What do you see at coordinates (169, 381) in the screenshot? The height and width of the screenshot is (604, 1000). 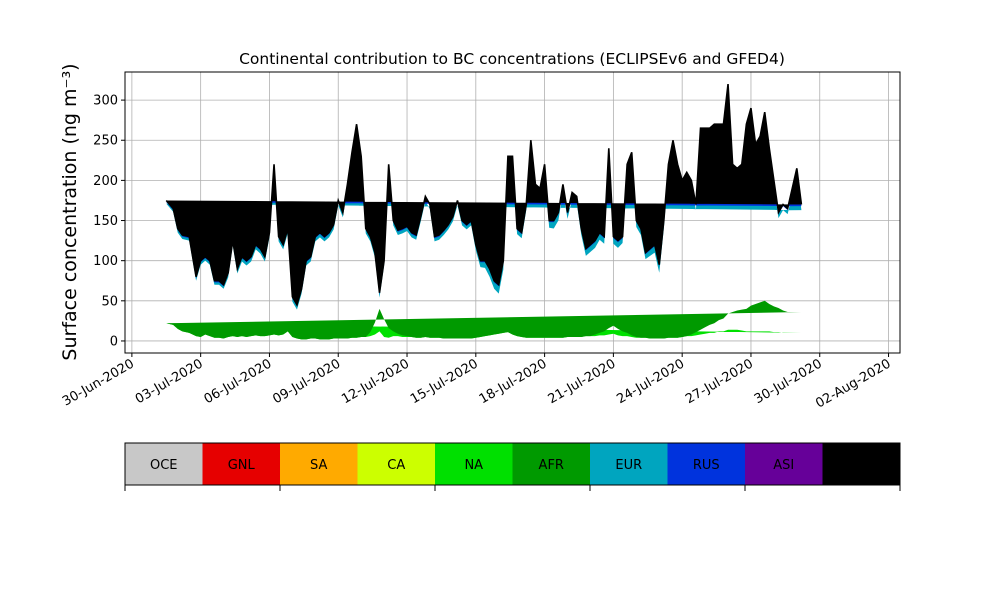 I see `x-tick-label: 03-Jul-2020` at bounding box center [169, 381].